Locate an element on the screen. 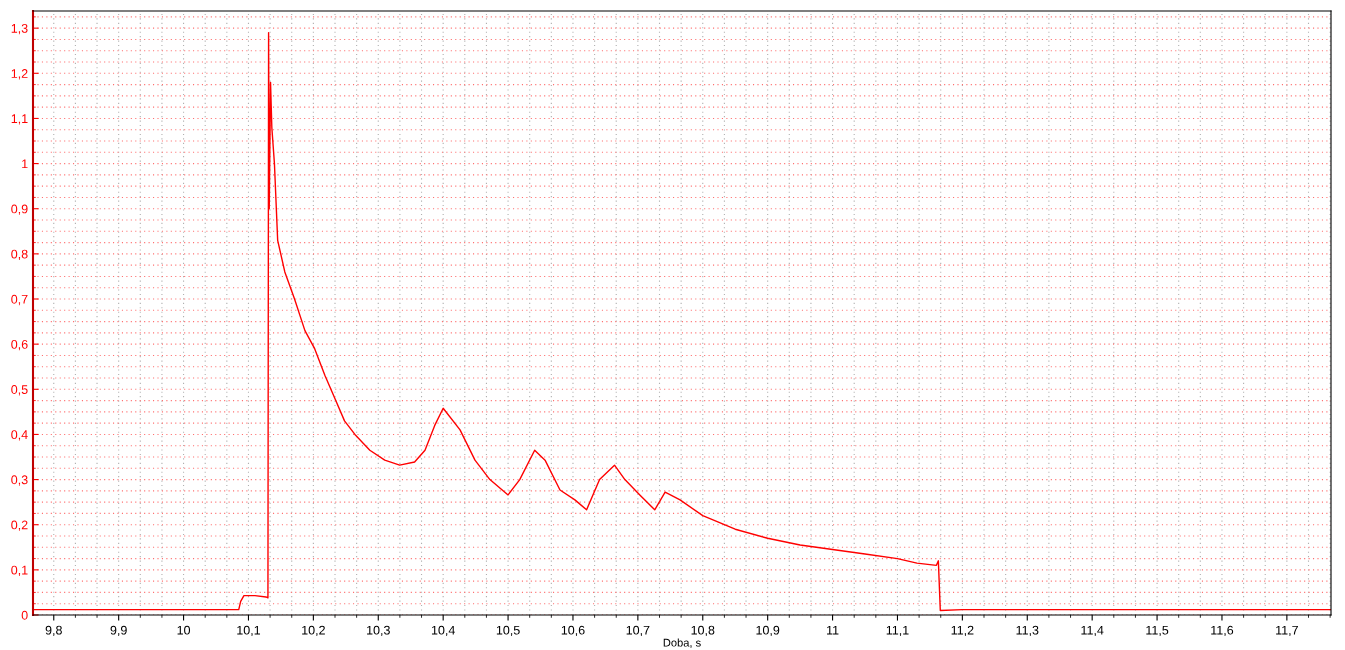  x-tick-label: 11,6 is located at coordinates (1222, 631).